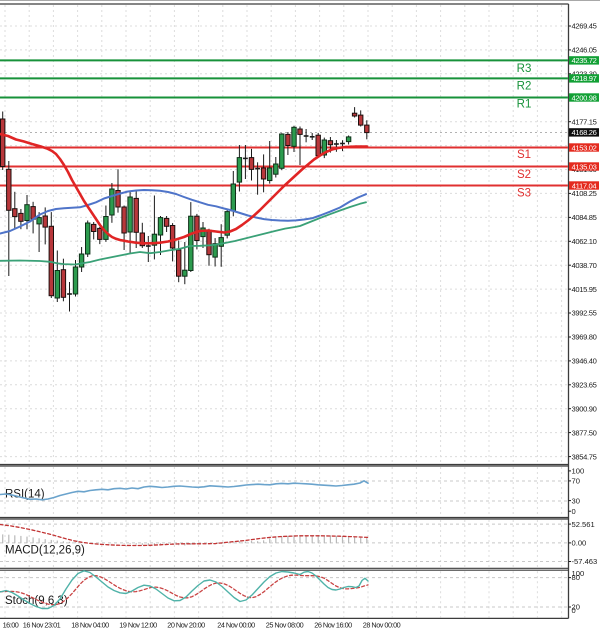 This screenshot has width=600, height=634. What do you see at coordinates (584, 185) in the screenshot?
I see `svg-text: 4117.04` at bounding box center [584, 185].